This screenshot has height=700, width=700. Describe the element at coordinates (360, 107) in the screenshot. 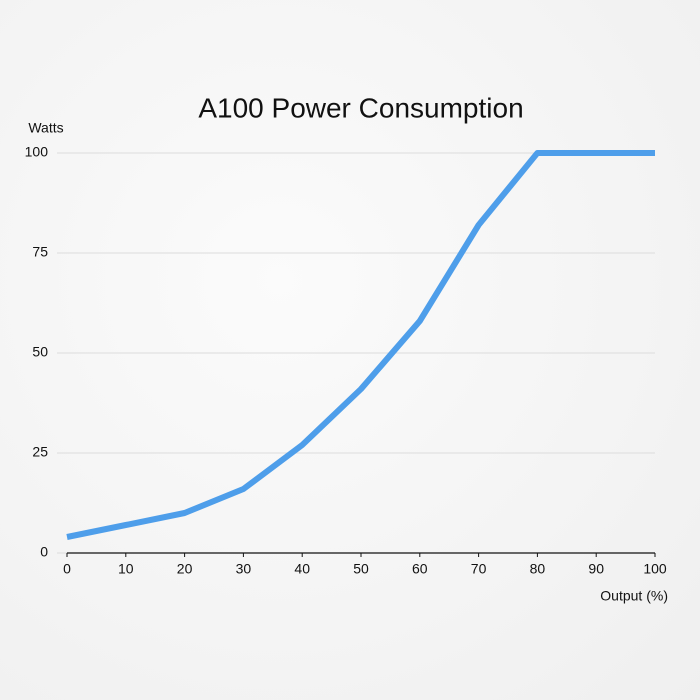

I see `chart-title: A100 Power Consumption` at that location.